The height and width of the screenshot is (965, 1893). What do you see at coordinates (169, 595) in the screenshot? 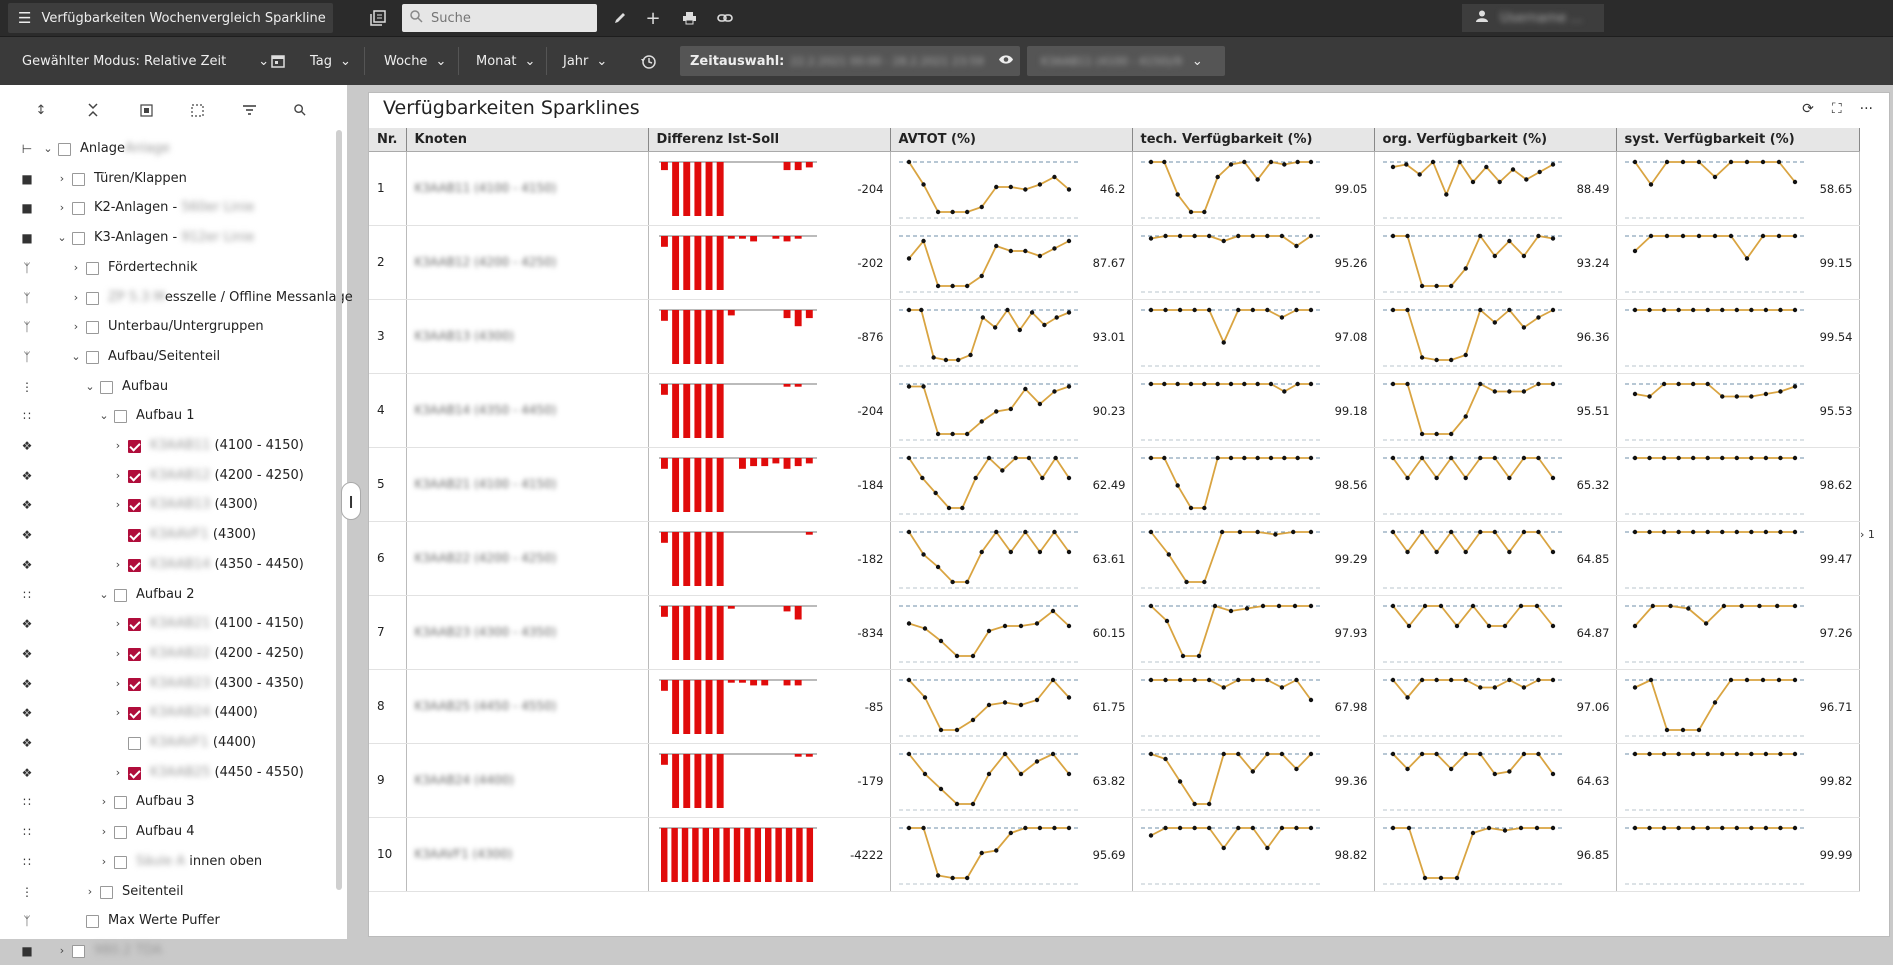
I see `tree-item: ∷ ⌄ Aufbau 2` at bounding box center [169, 595].